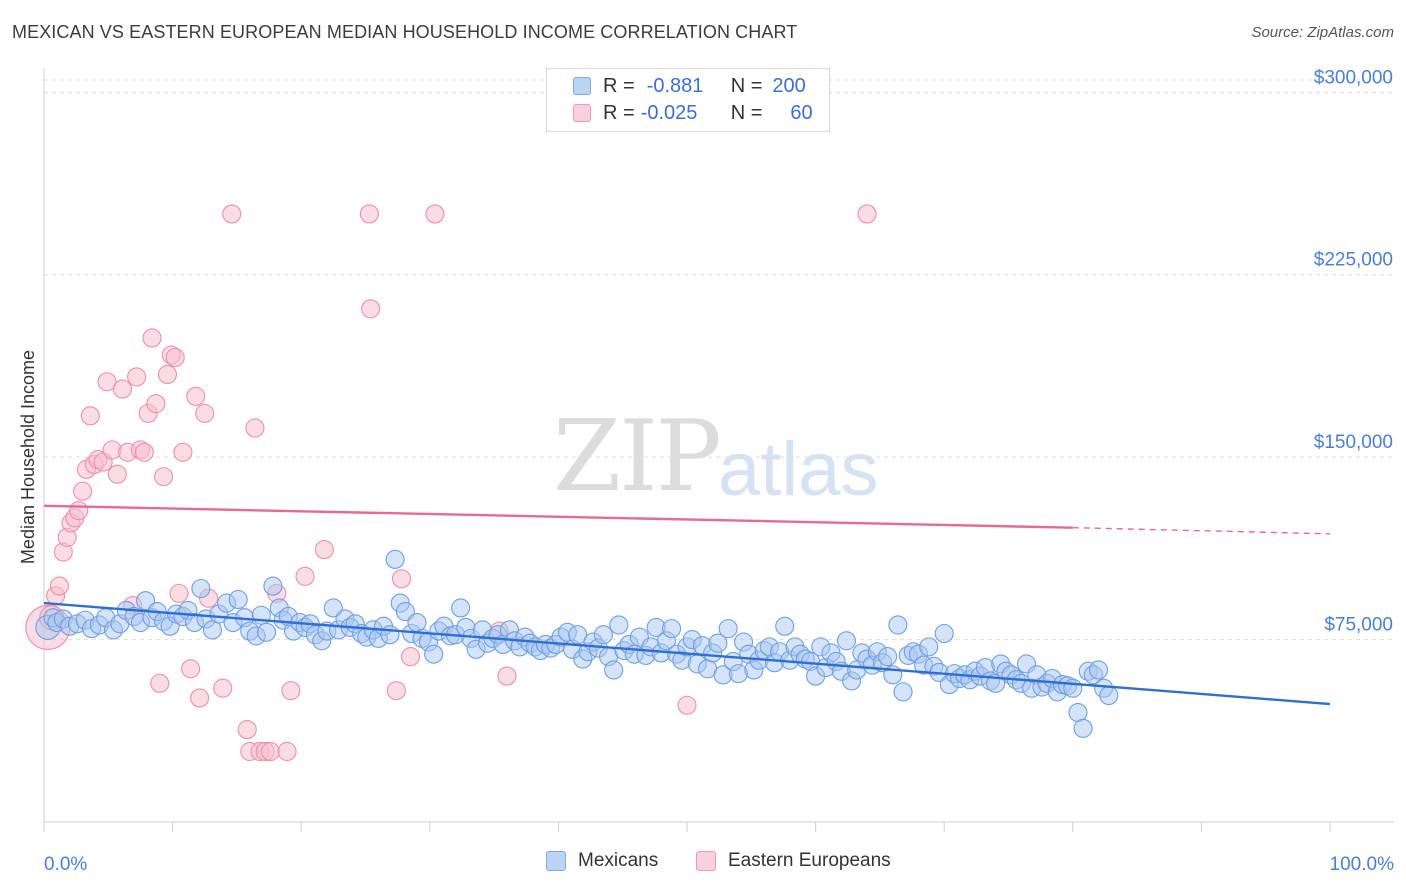 Image resolution: width=1406 pixels, height=892 pixels. Describe the element at coordinates (801, 112) in the screenshot. I see `legend-n-value: 60` at that location.